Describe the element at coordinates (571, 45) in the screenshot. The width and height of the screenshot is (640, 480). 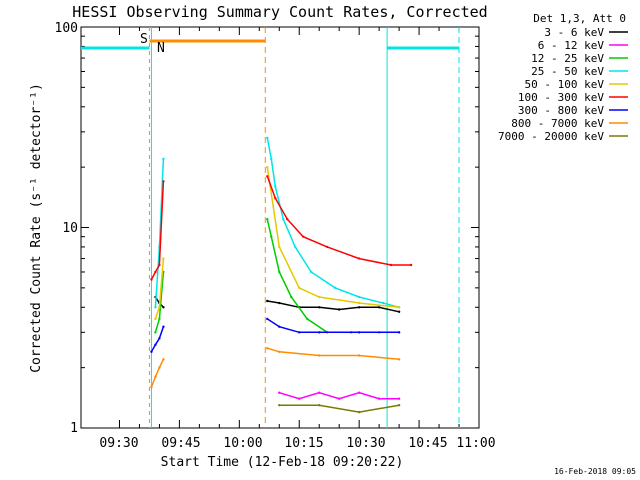
I see `legend-label-6-12-kev: 6 - 12 keV` at that location.